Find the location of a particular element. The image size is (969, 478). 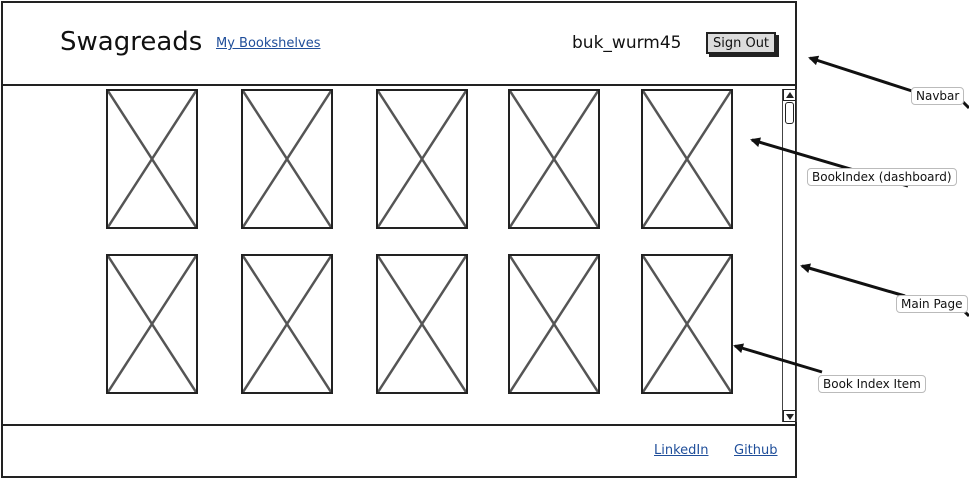

scroll-up-icon is located at coordinates (789, 95).